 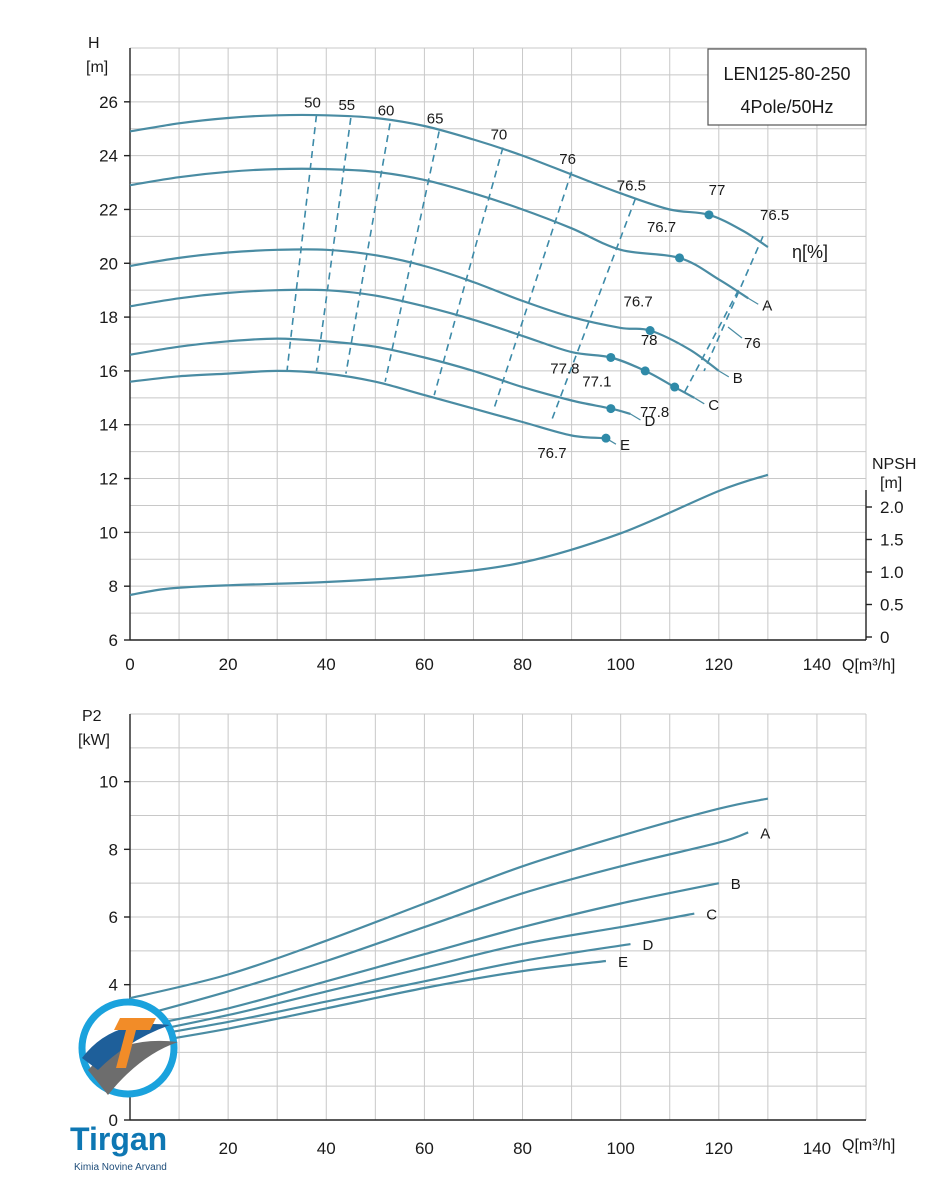 What do you see at coordinates (719, 664) in the screenshot?
I see `head-x-tick-label: 120` at bounding box center [719, 664].